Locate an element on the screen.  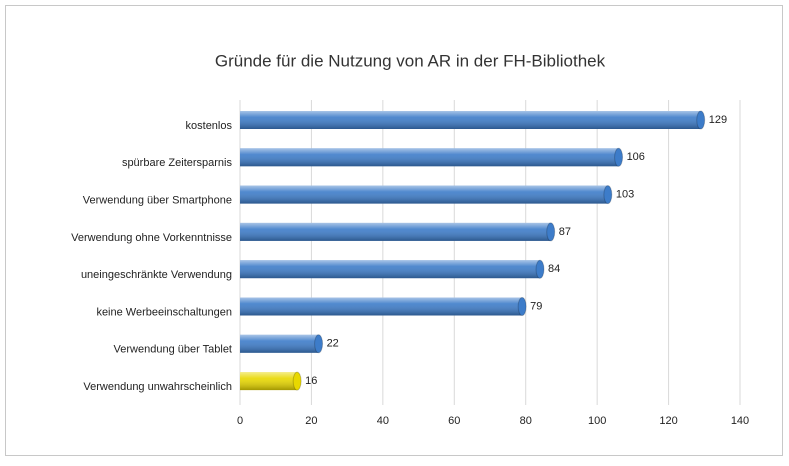
x-tick-label: 0 is located at coordinates (240, 421).